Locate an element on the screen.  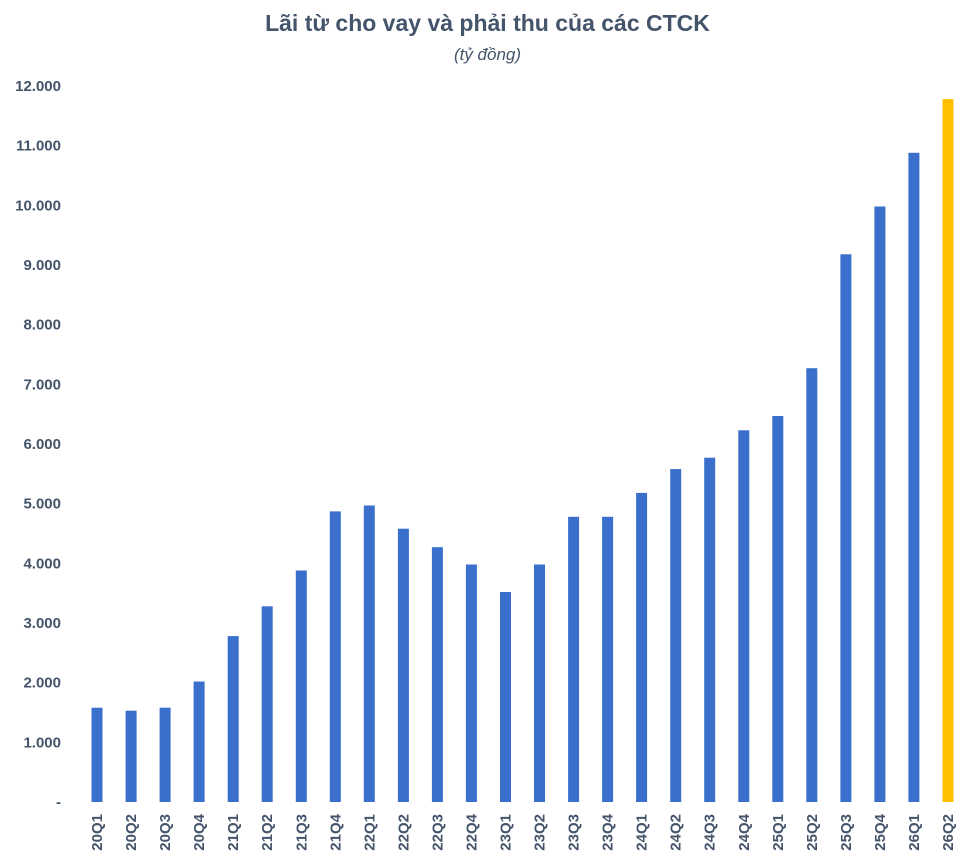
bar-20Q1 is located at coordinates (97, 754).